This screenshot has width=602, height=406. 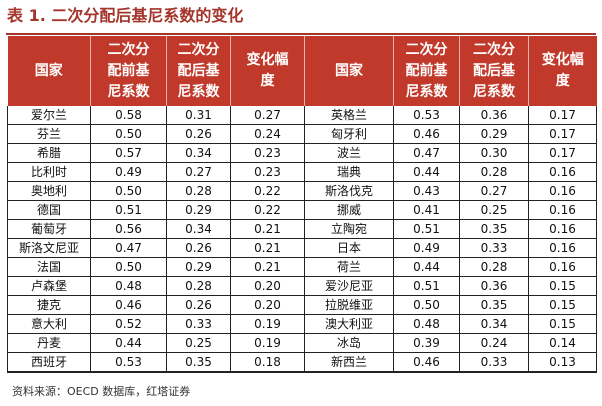 What do you see at coordinates (49, 305) in the screenshot?
I see `cell-country: 捷克` at bounding box center [49, 305].